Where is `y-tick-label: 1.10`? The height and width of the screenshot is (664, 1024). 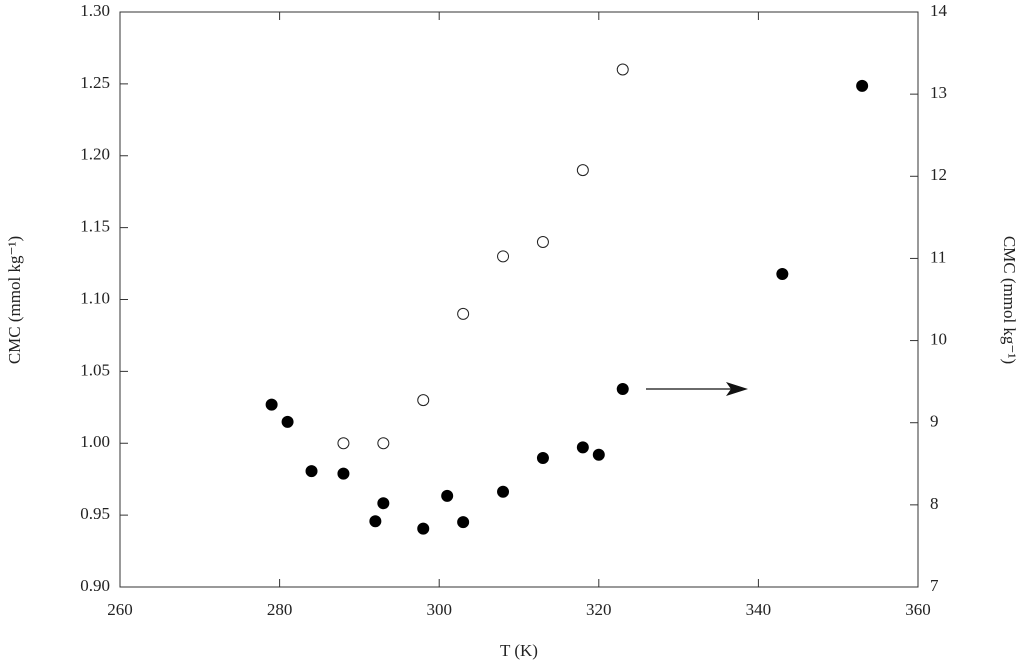 y-tick-label: 1.10 is located at coordinates (95, 297).